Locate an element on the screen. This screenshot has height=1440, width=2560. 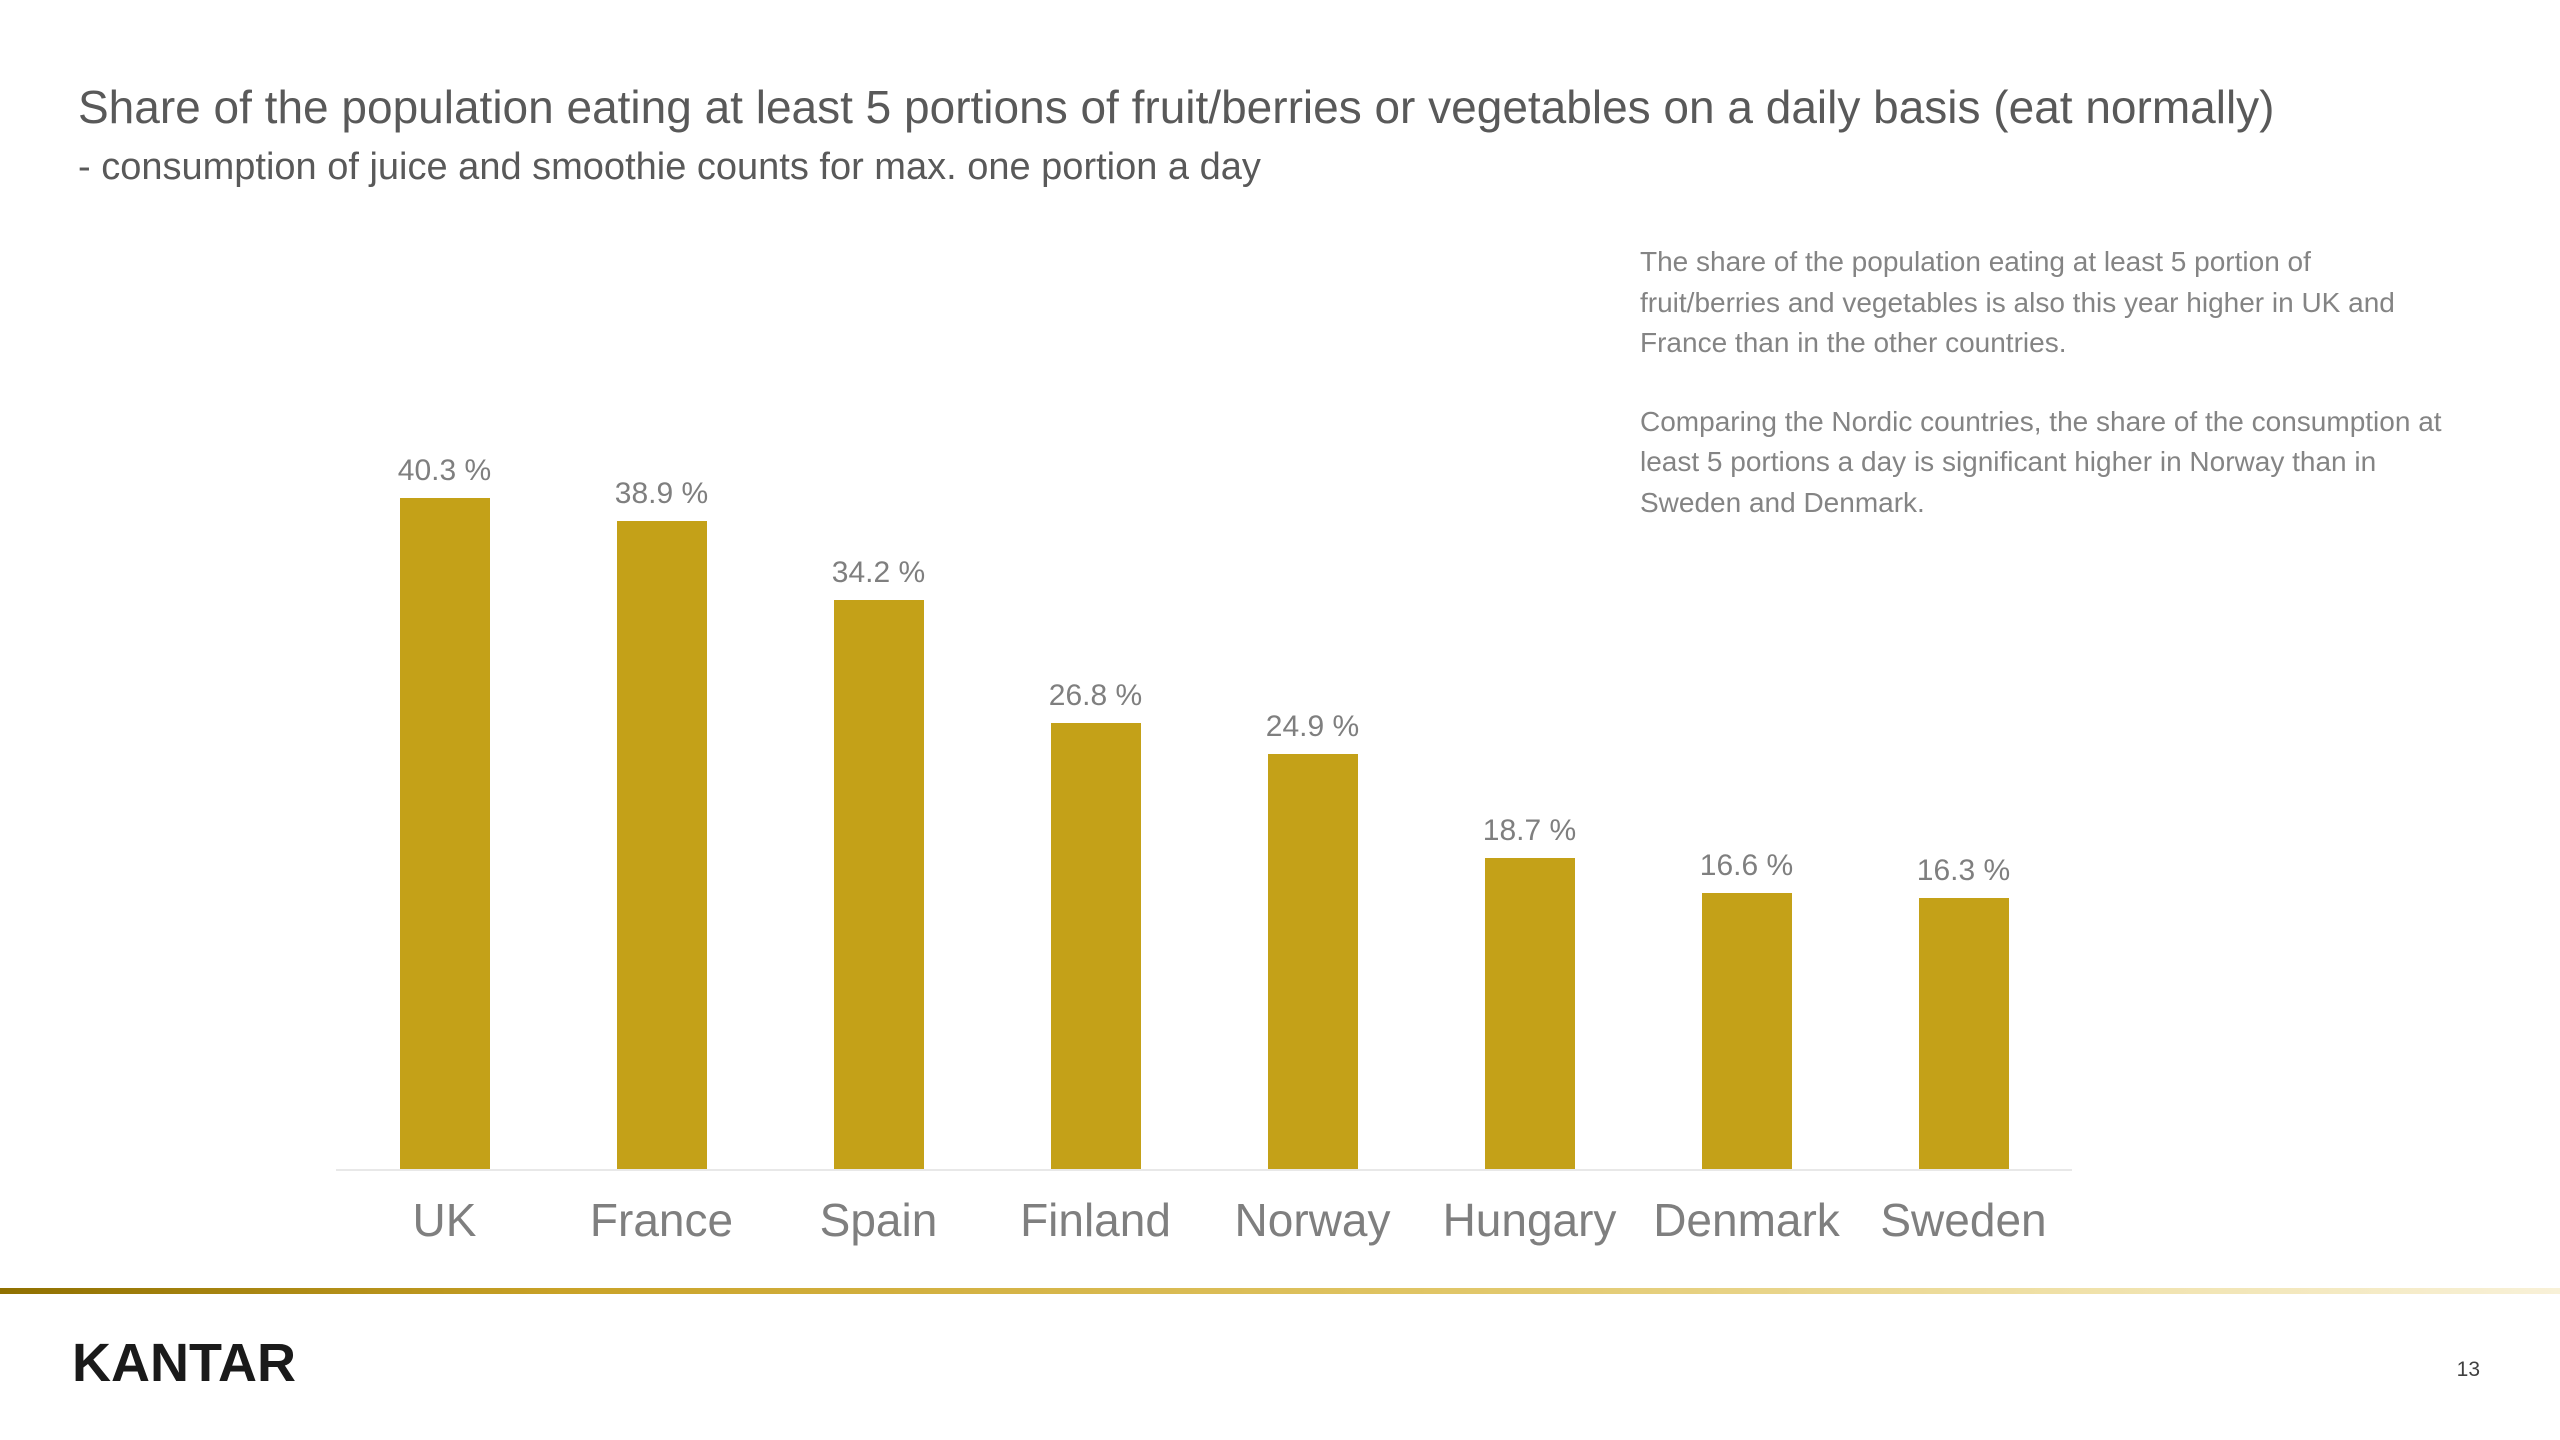
value-label: 24.9 % is located at coordinates (1312, 726).